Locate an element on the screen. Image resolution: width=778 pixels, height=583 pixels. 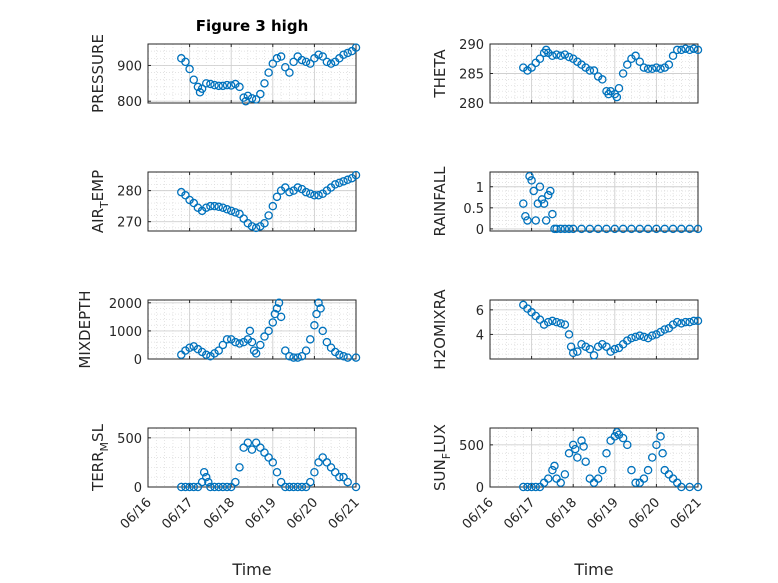
x-tick-label: 06/20 is located at coordinates (302, 513).